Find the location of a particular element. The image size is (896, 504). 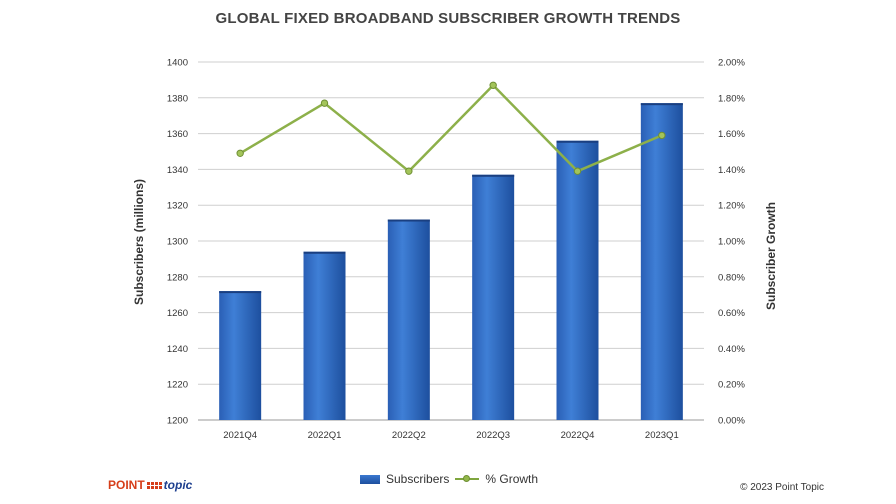

x-tick-label: 2022Q3 is located at coordinates (493, 435).